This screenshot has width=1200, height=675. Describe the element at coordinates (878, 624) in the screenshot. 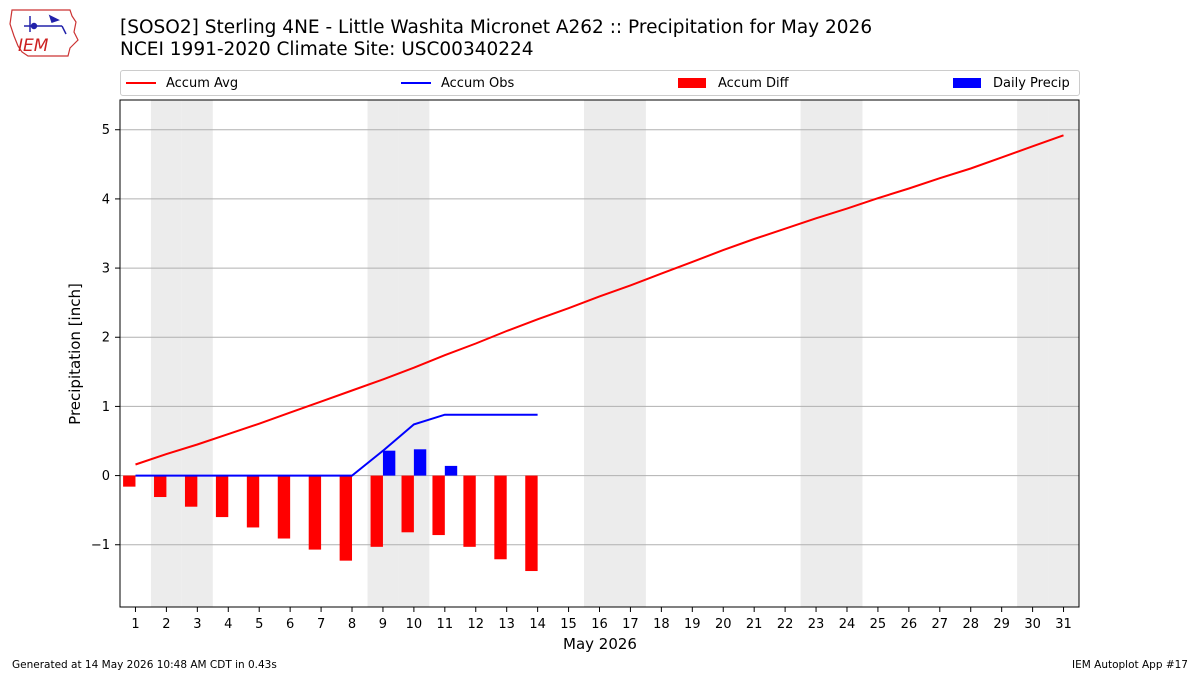

I see `x-tick-label: 25` at that location.